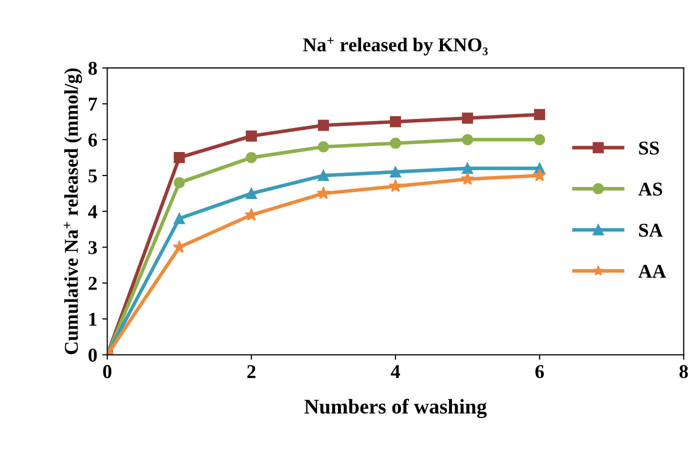 This screenshot has width=692, height=456. What do you see at coordinates (395, 371) in the screenshot?
I see `x-tick-label: 4` at bounding box center [395, 371].